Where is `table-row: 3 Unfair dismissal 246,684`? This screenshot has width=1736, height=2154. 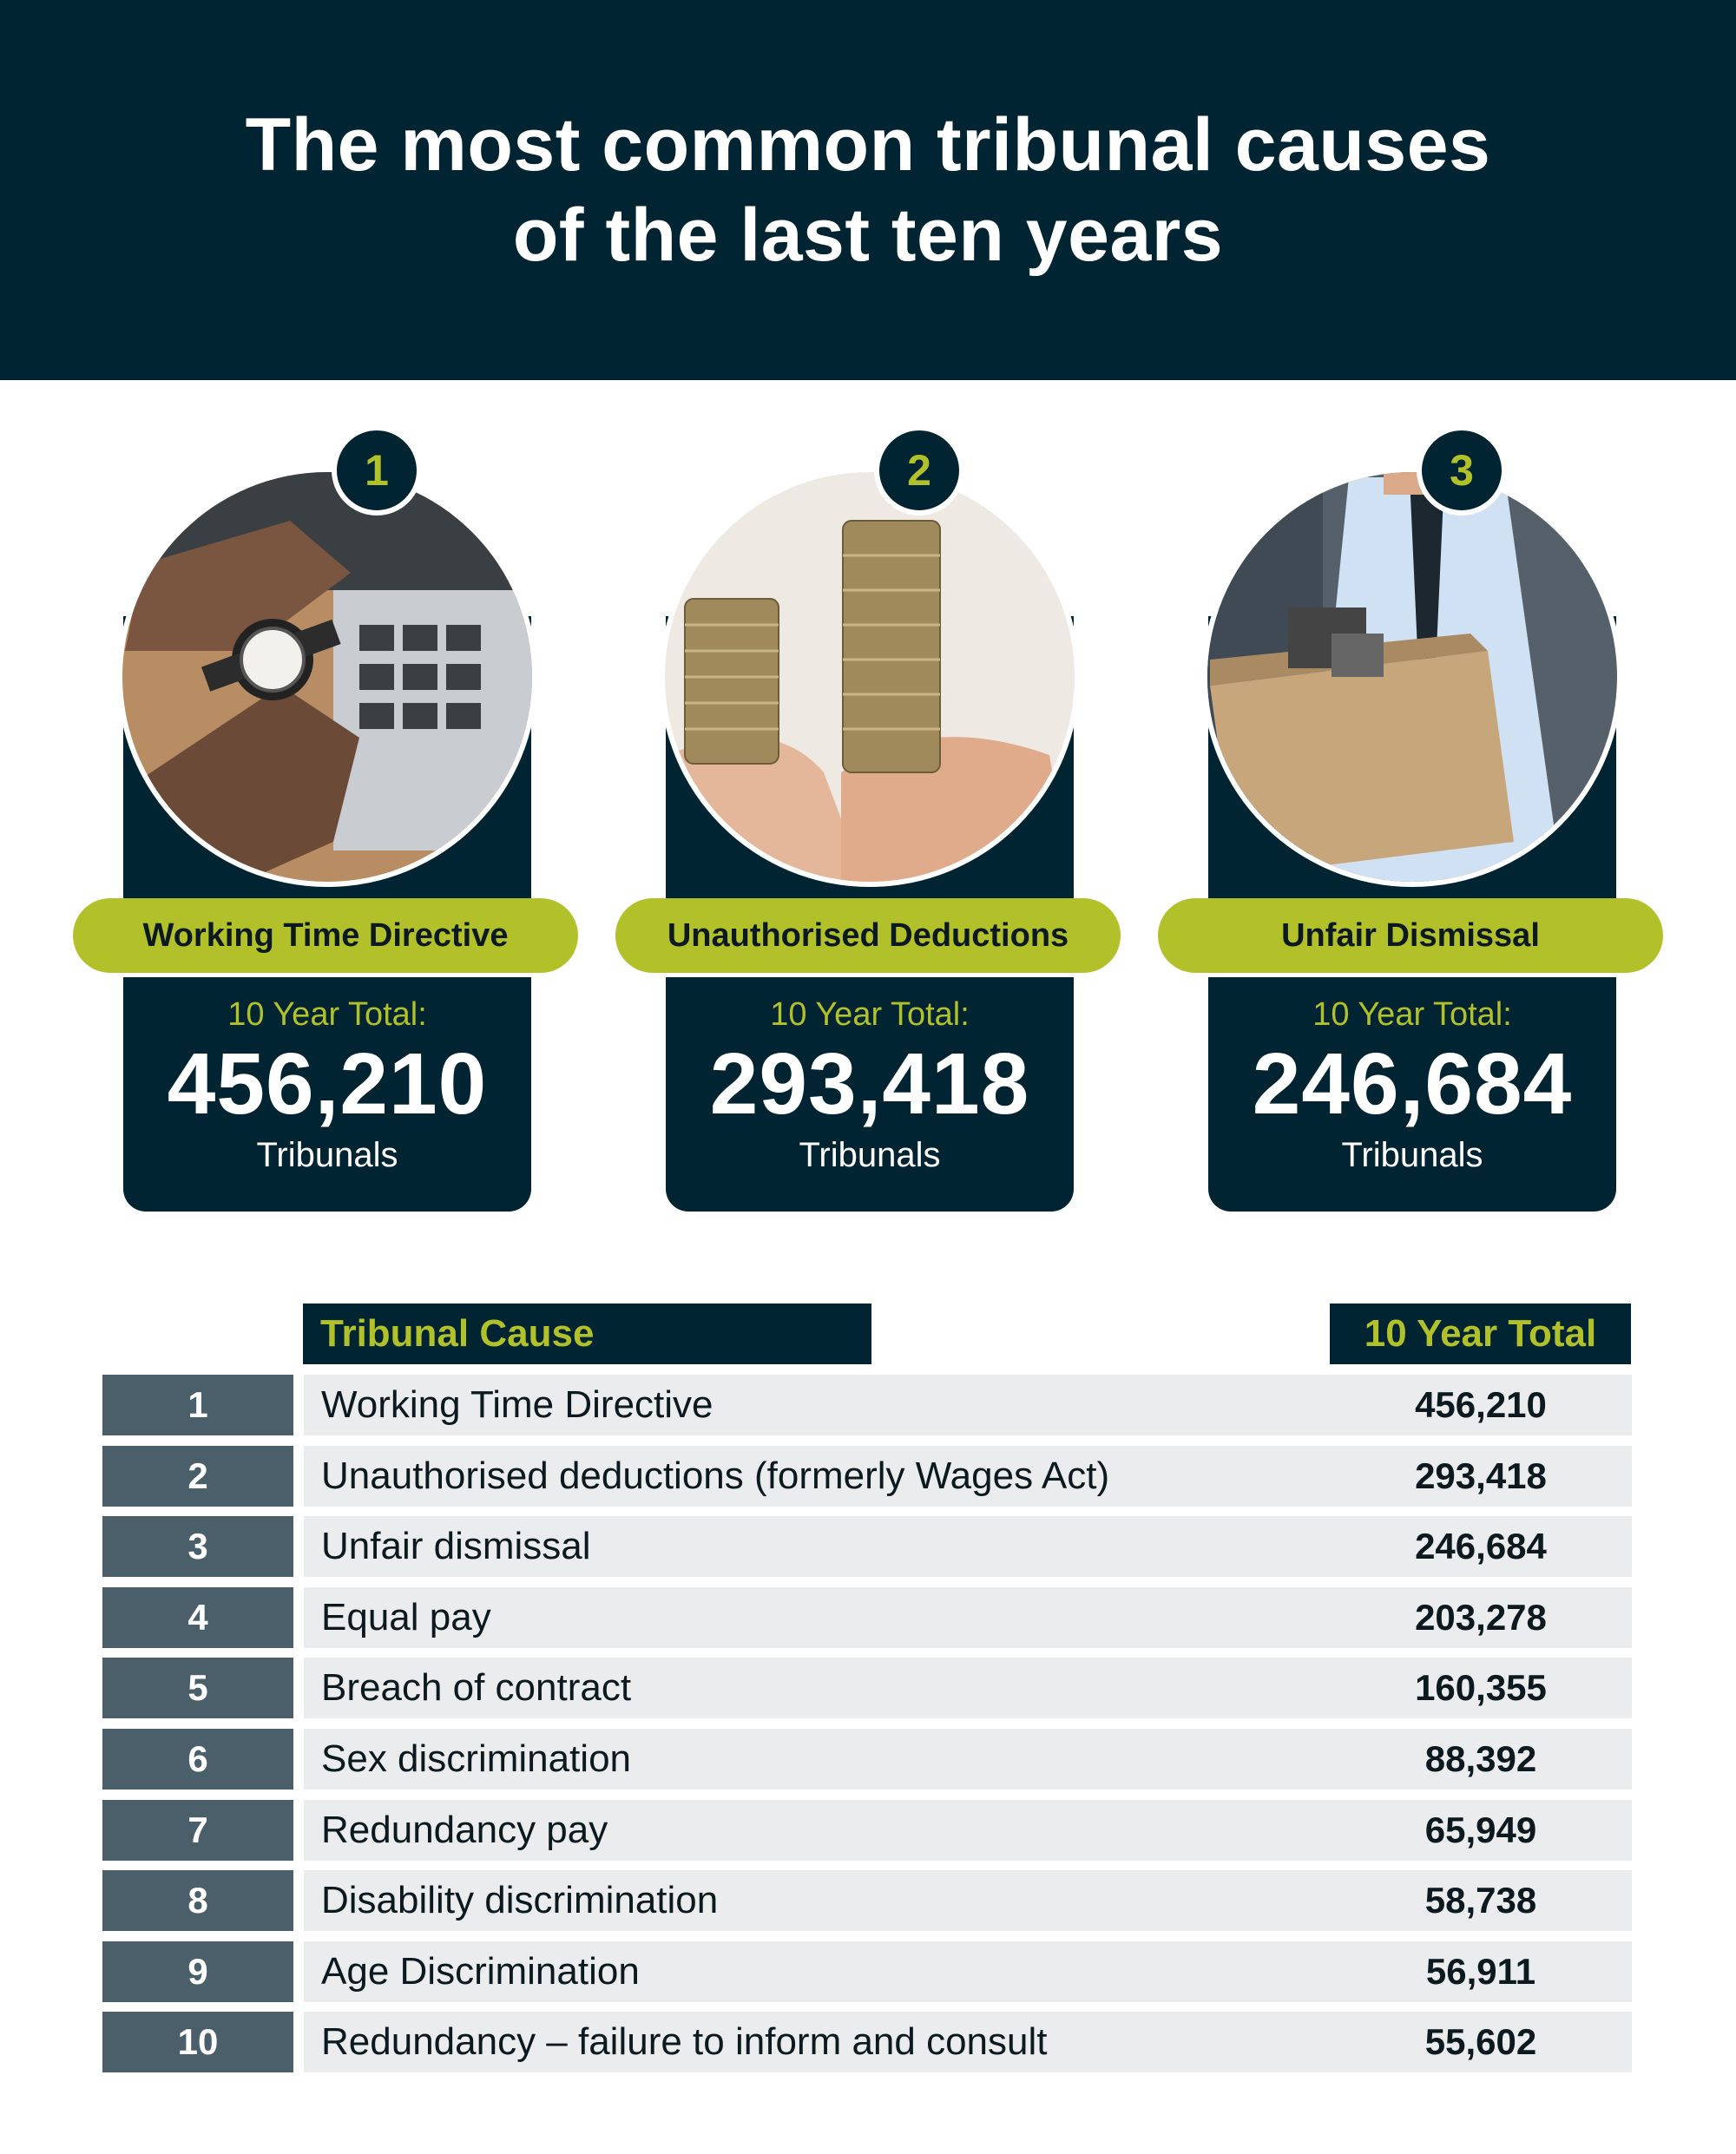 table-row: 3 Unfair dismissal 246,684 is located at coordinates (867, 1547).